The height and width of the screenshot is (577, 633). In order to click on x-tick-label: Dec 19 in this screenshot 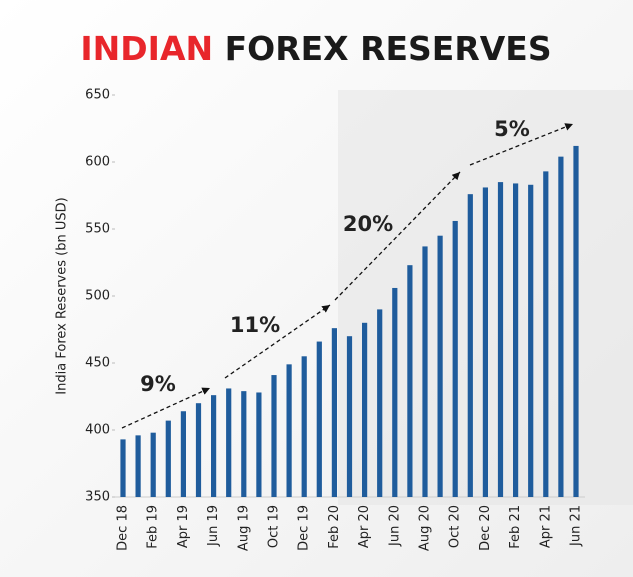, I will do `click(304, 528)`.